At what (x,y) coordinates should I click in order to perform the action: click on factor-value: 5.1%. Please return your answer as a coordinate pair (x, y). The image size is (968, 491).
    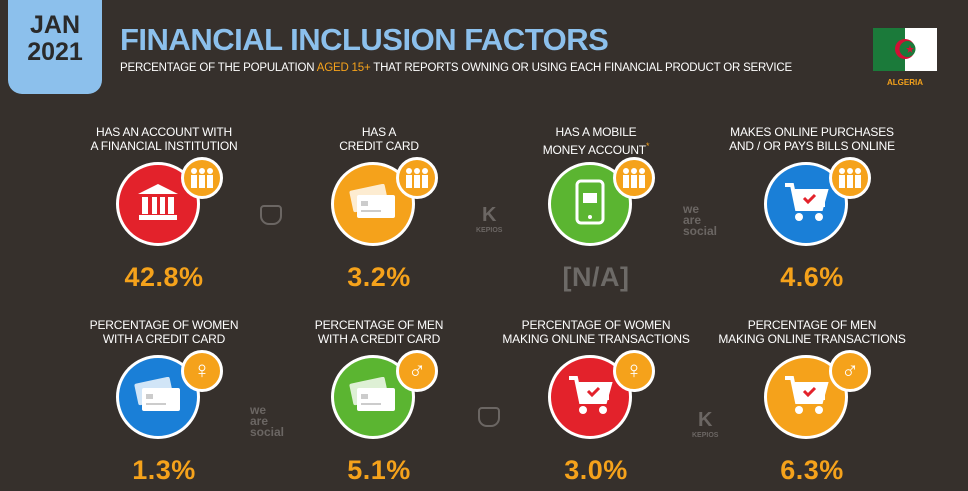
    Looking at the image, I should click on (379, 470).